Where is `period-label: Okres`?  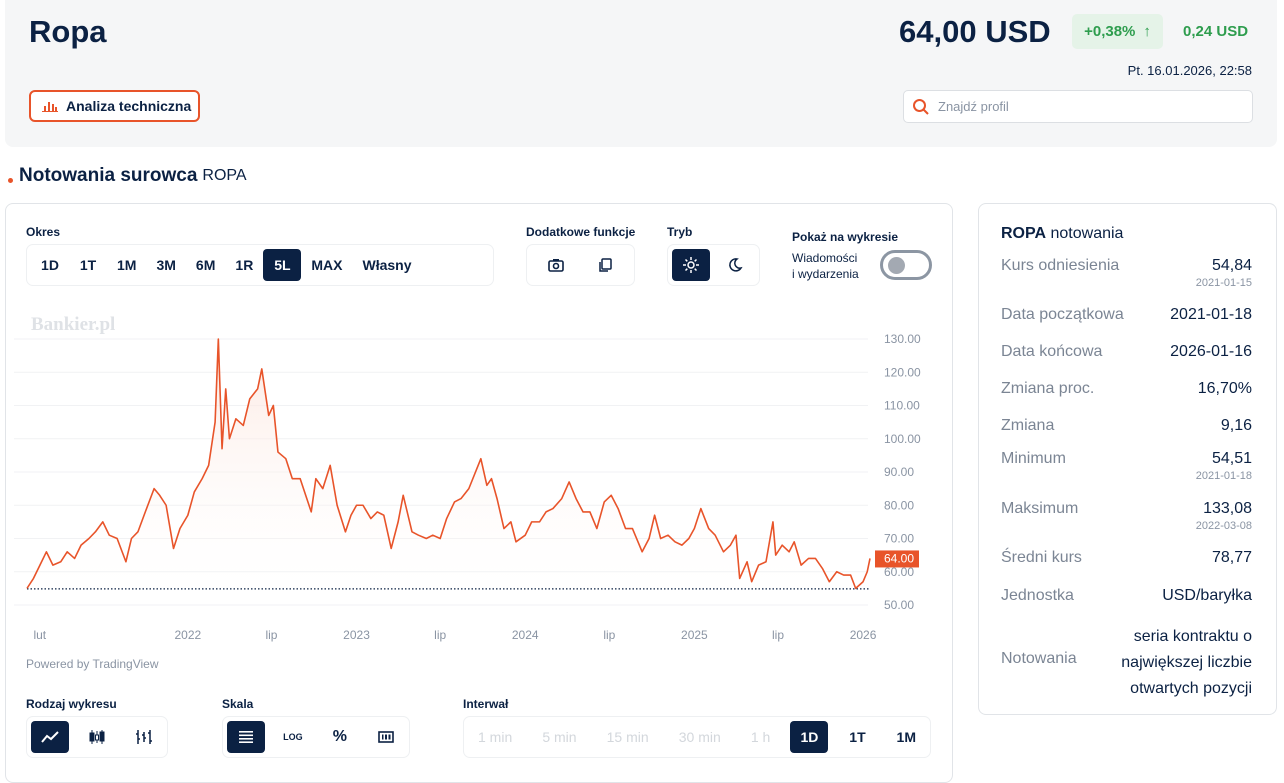 period-label: Okres is located at coordinates (43, 232).